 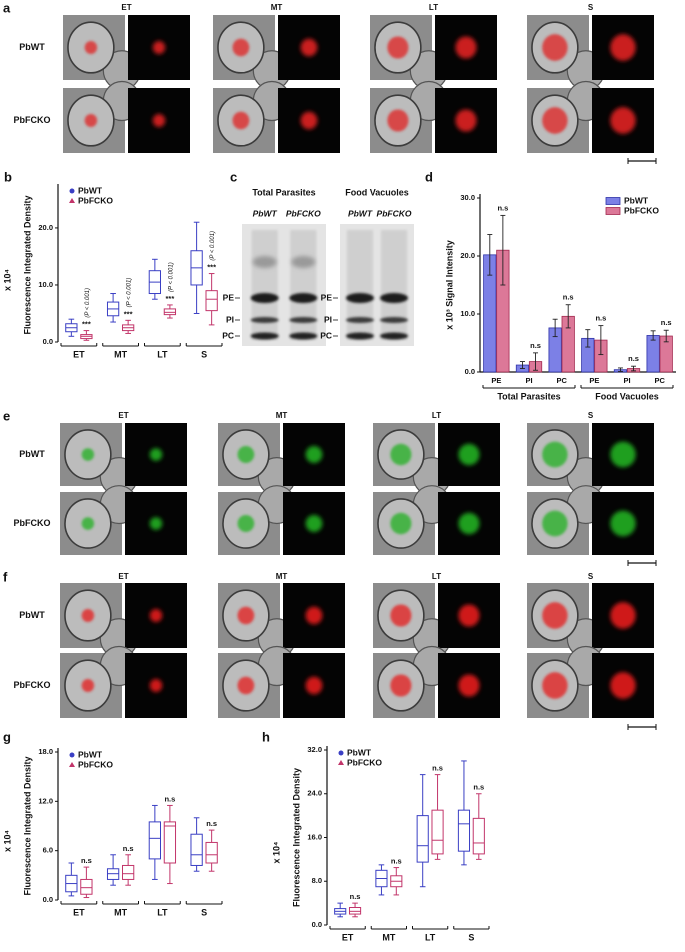 I want to click on lane-smear, so click(x=394, y=285).